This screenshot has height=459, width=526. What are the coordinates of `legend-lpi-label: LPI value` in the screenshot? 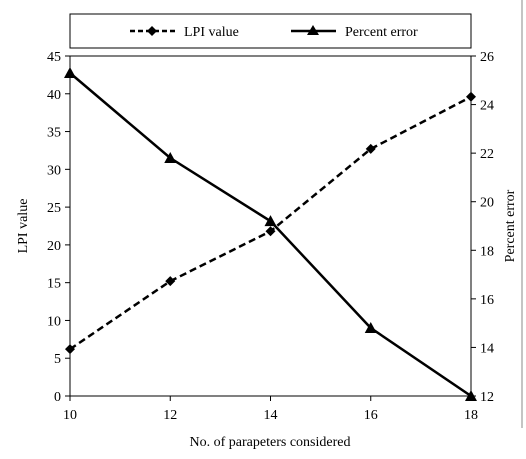 It's located at (211, 32).